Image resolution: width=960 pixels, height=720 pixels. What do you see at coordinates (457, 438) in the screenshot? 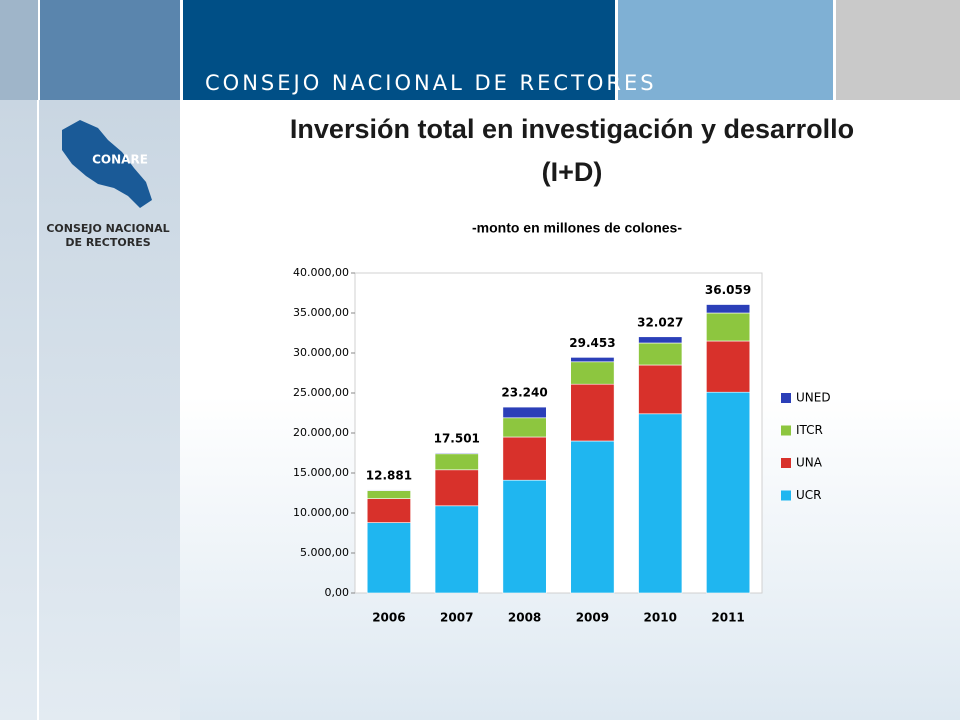
I see `total-label: 17.501` at bounding box center [457, 438].